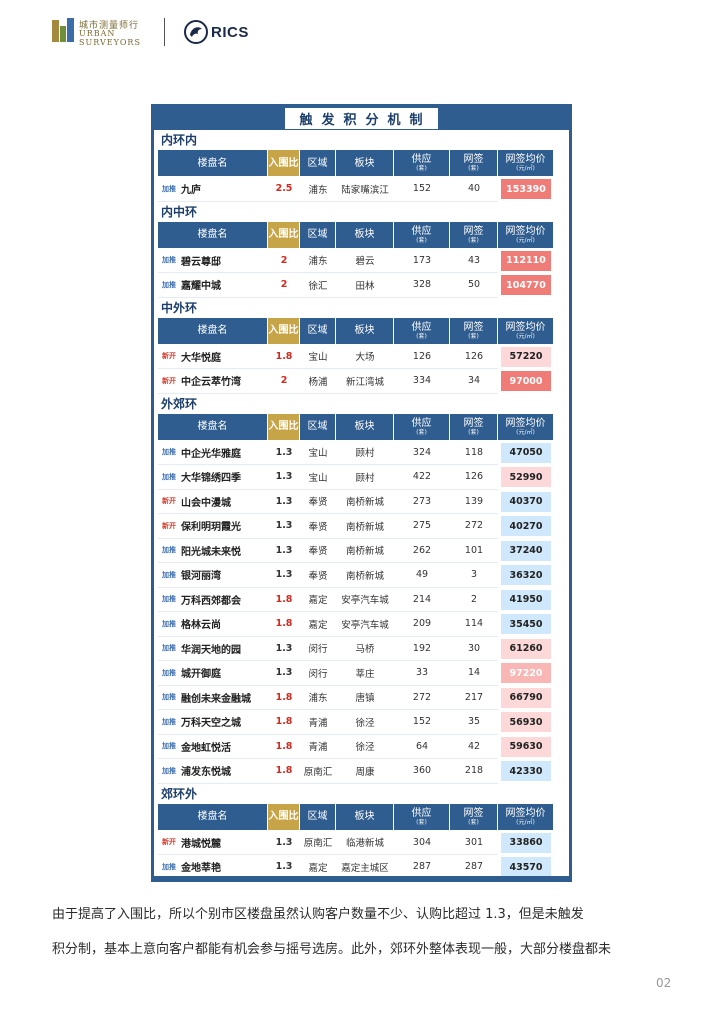  Describe the element at coordinates (526, 381) in the screenshot. I see `price-cell: 97000` at that location.